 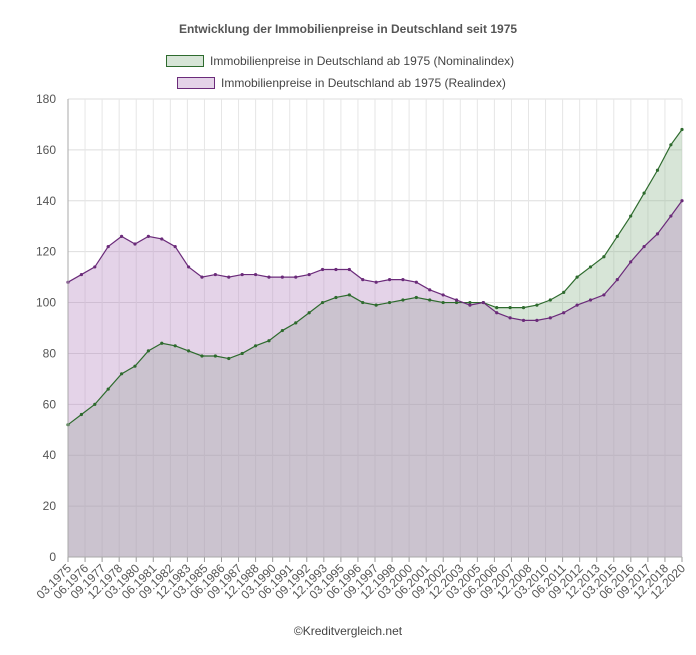 What do you see at coordinates (185, 61) in the screenshot?
I see `legend-swatch-nominal` at bounding box center [185, 61].